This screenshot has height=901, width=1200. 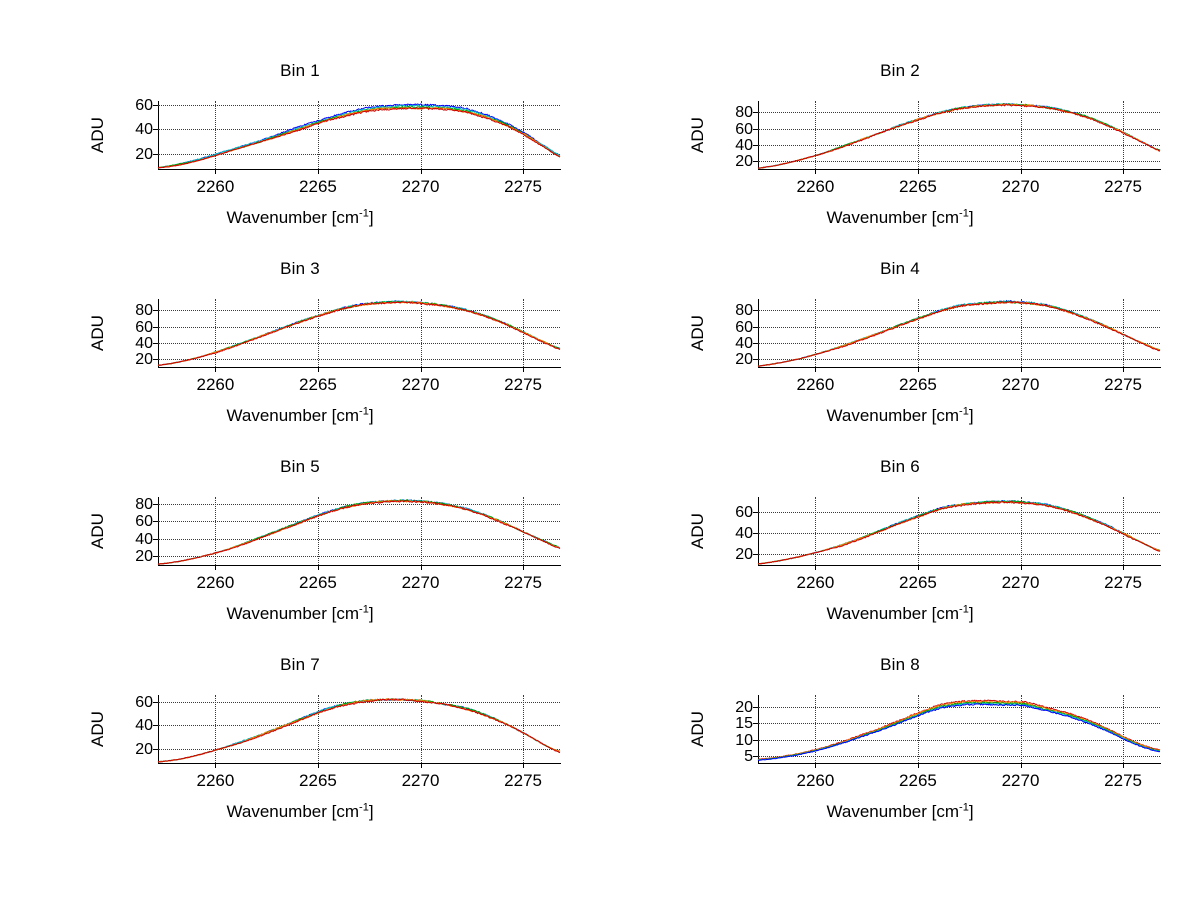 I want to click on panel-title: Bin 3, so click(x=300, y=268).